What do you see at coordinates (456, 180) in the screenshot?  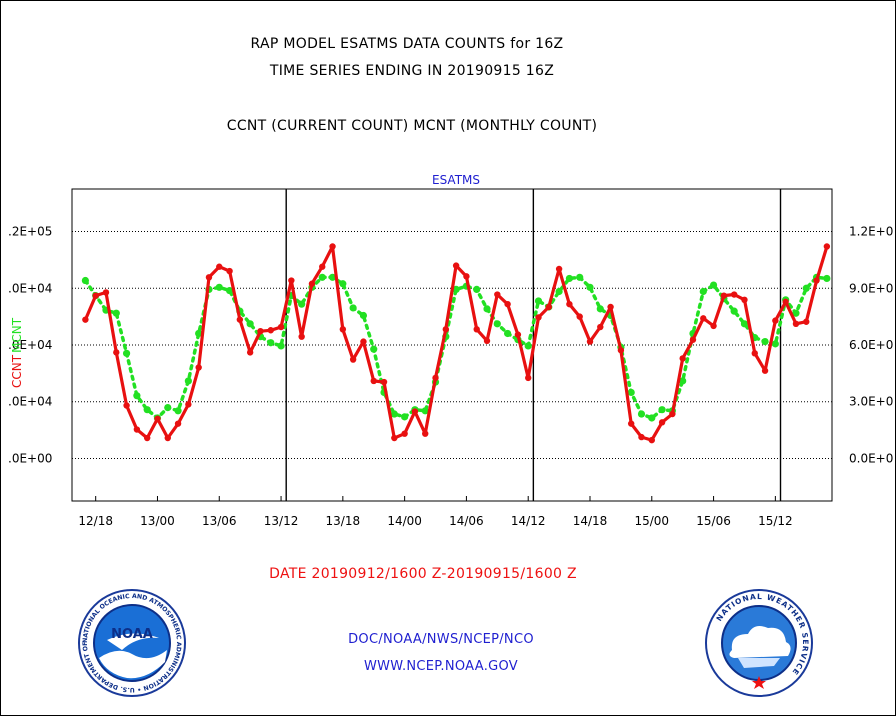 I see `plot-title: ESATMS` at bounding box center [456, 180].